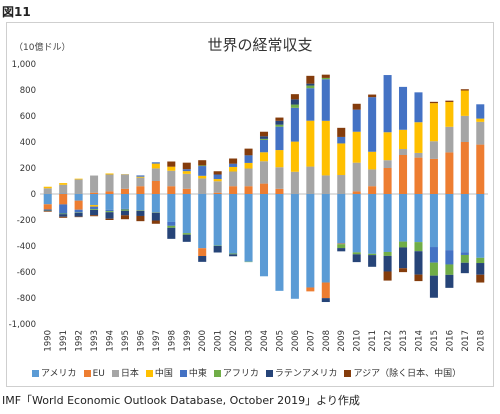 The height and width of the screenshot is (414, 500). I want to click on figure-label: 図11, so click(16, 12).